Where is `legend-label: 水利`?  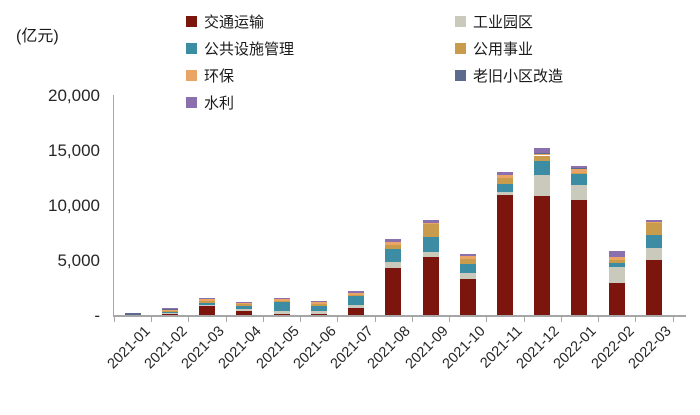 legend-label: 水利 is located at coordinates (219, 103).